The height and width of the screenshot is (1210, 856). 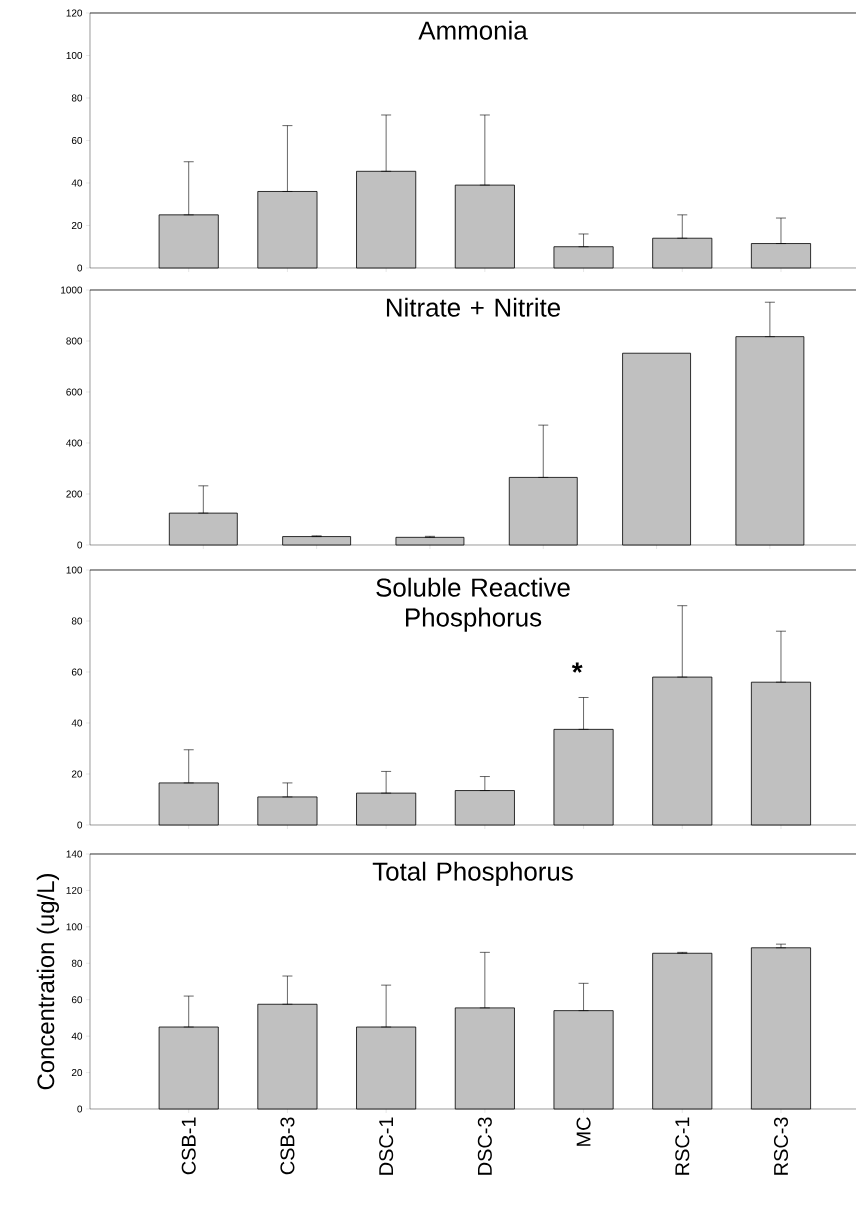 I want to click on y-tick-label: 600, so click(x=74, y=392).